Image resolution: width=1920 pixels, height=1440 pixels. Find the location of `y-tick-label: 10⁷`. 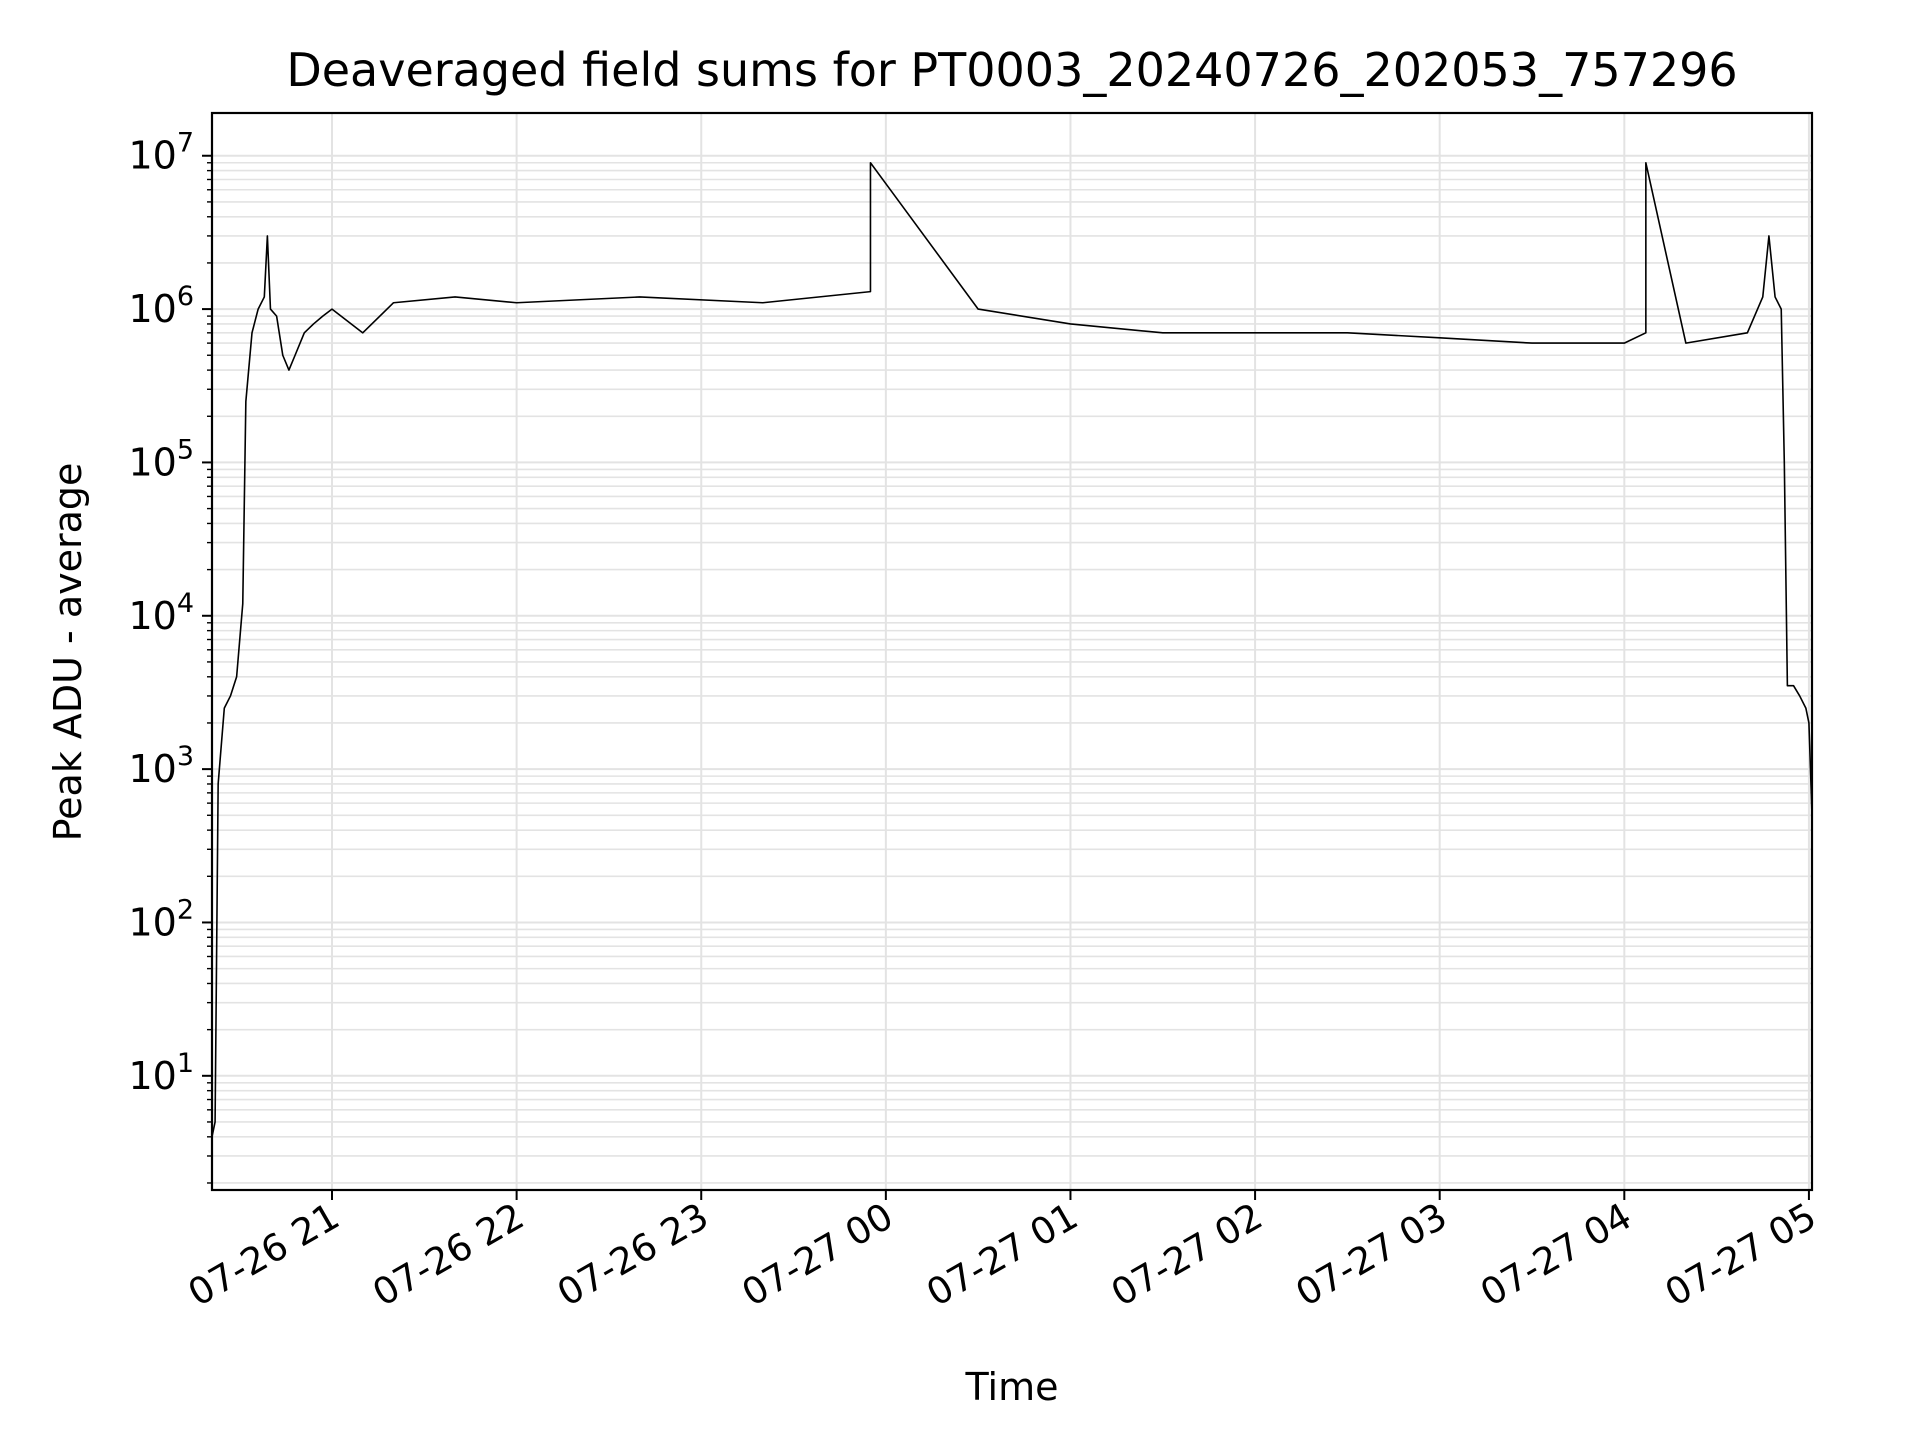

y-tick-label: 10⁷ is located at coordinates (161, 153).